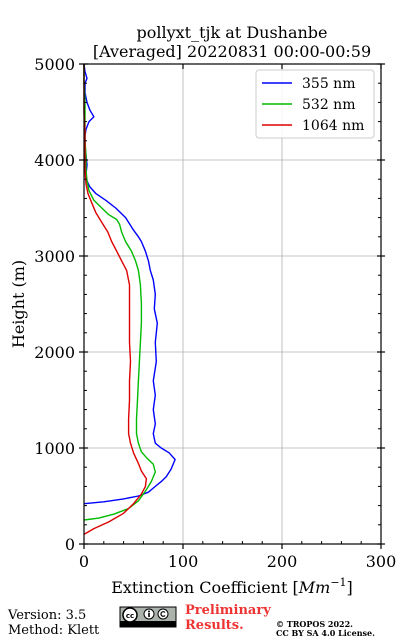 Image resolution: width=400 pixels, height=640 pixels. Describe the element at coordinates (54, 160) in the screenshot. I see `y-tick-label-4: 4000` at that location.